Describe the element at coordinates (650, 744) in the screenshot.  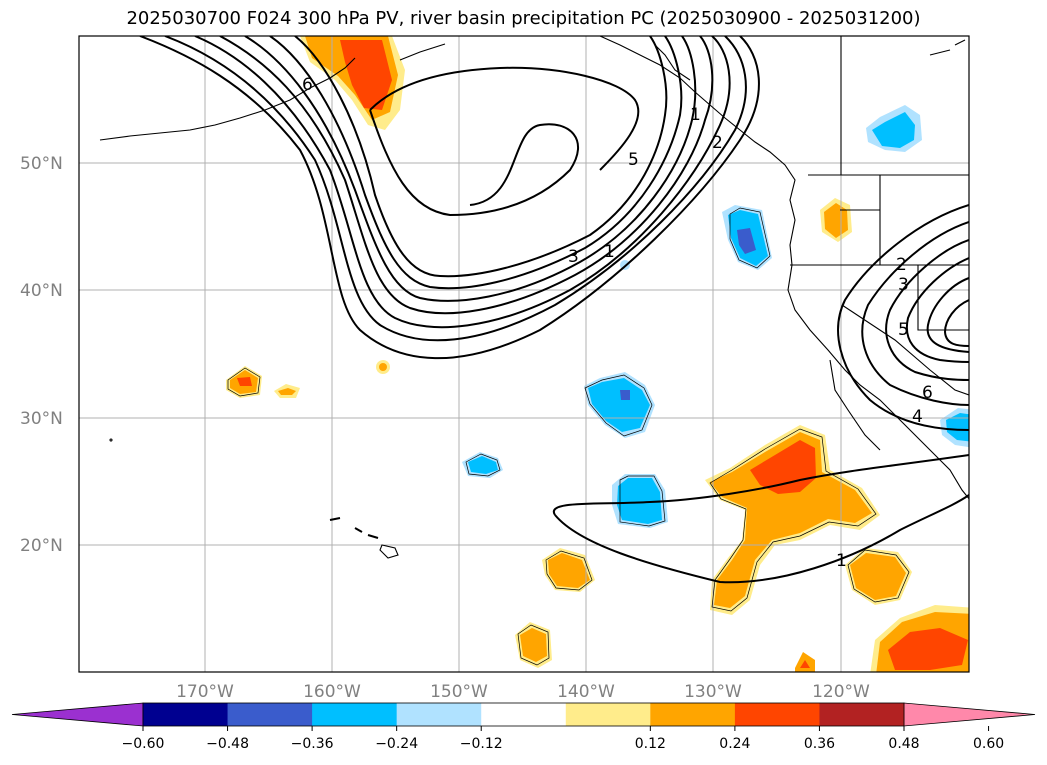
I see `colorbar-tick-label: 0.12` at that location.